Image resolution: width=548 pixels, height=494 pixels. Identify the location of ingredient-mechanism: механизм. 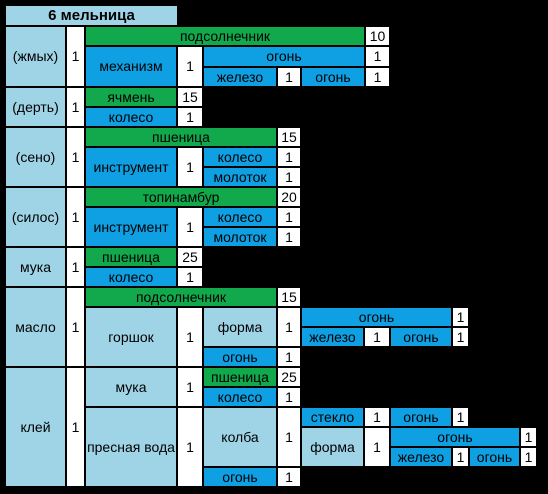
(131, 66).